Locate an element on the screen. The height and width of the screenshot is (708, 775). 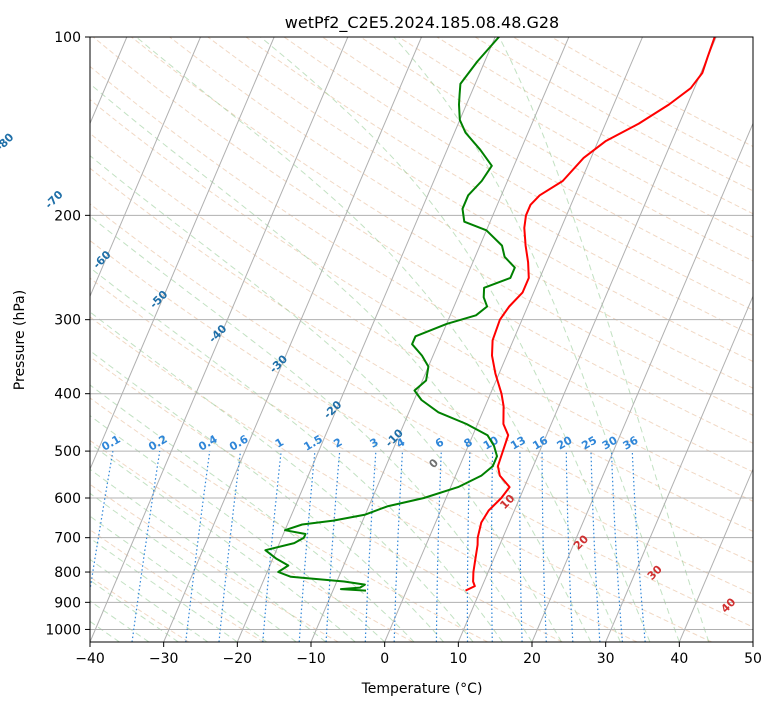
y-tick-label: 200 is located at coordinates (67, 216).